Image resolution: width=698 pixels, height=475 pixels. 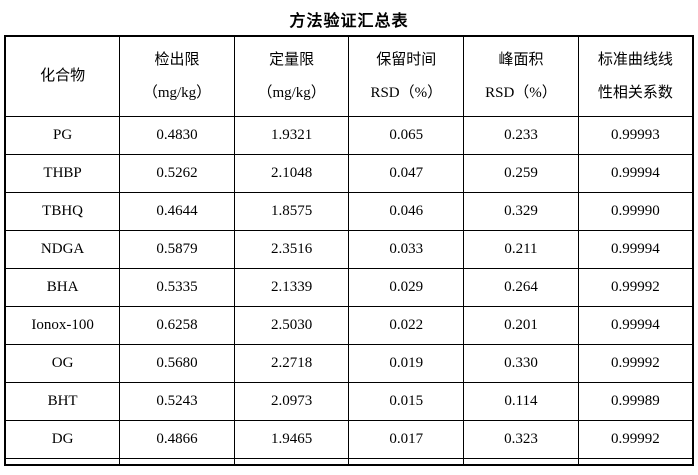 I want to click on value-cell: 0.015, so click(x=406, y=401).